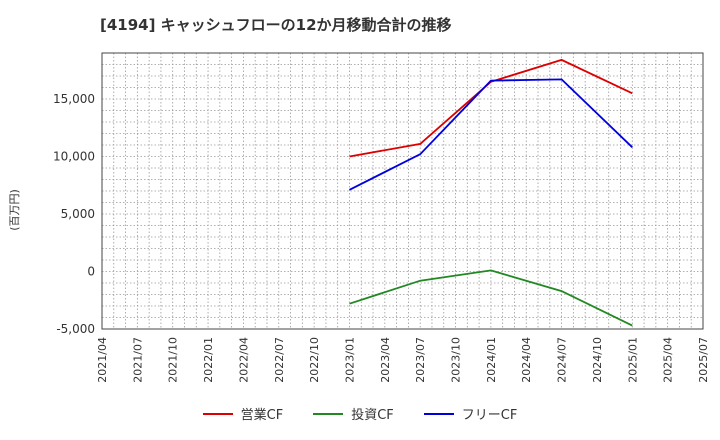 The image size is (720, 440). What do you see at coordinates (526, 360) in the screenshot?
I see `x-tick-label: 2024/04` at bounding box center [526, 360].